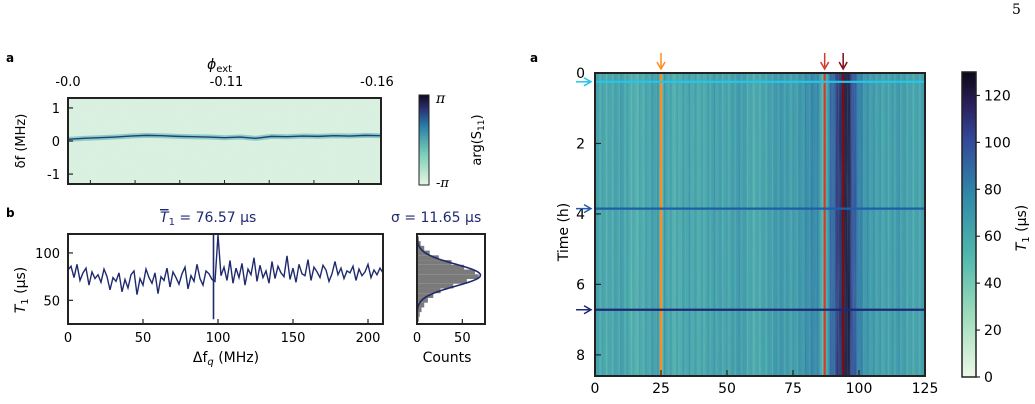  What do you see at coordinates (208, 219) in the screenshot?
I see `mean-t1-title: T1 = 76.57 µs` at bounding box center [208, 219].